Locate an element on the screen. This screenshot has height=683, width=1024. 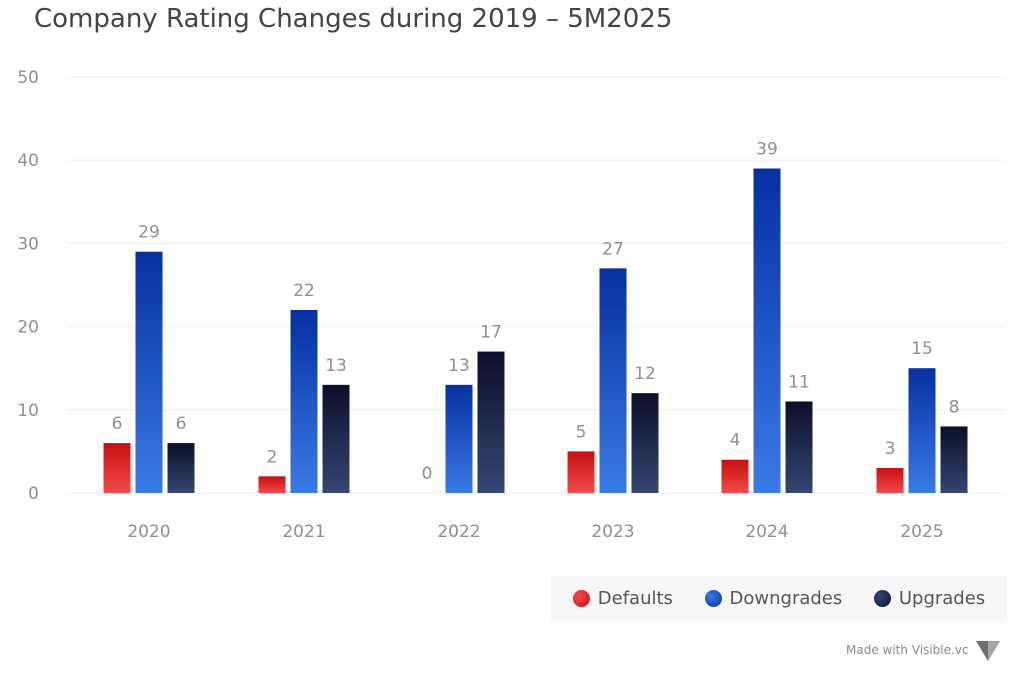
x-tick-label: 2021 is located at coordinates (303, 532).